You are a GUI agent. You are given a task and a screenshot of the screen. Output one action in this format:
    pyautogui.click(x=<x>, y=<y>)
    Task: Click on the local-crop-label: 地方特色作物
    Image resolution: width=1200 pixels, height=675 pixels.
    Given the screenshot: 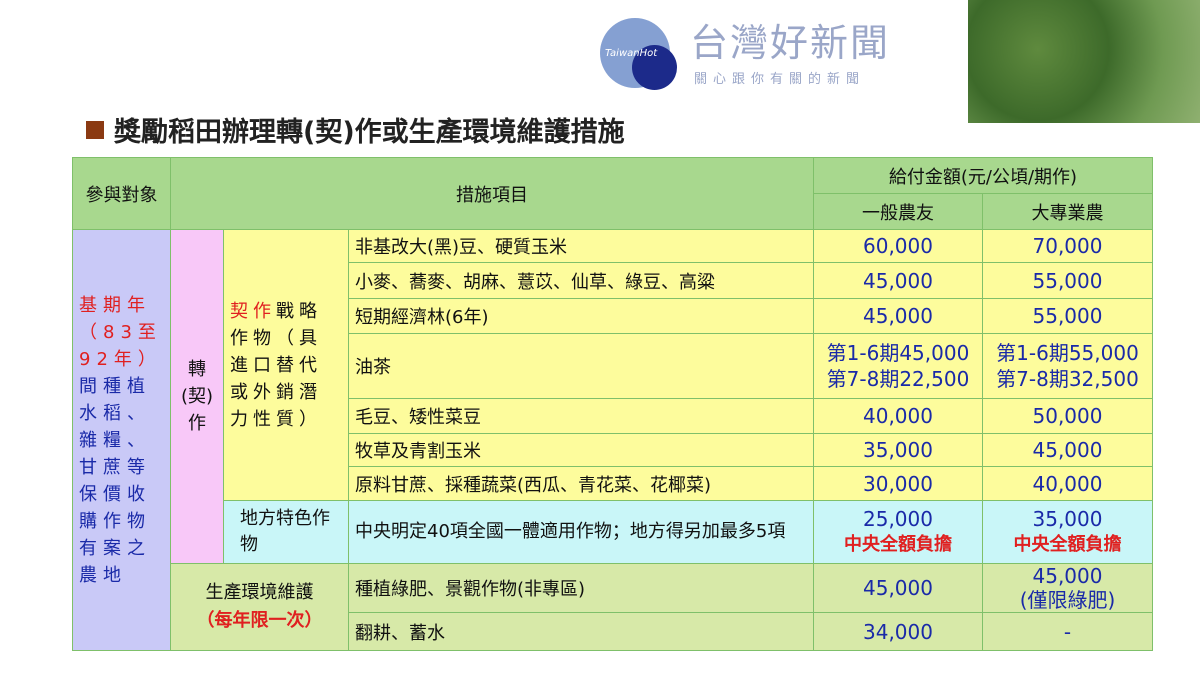 What is the action you would take?
    pyautogui.click(x=286, y=532)
    